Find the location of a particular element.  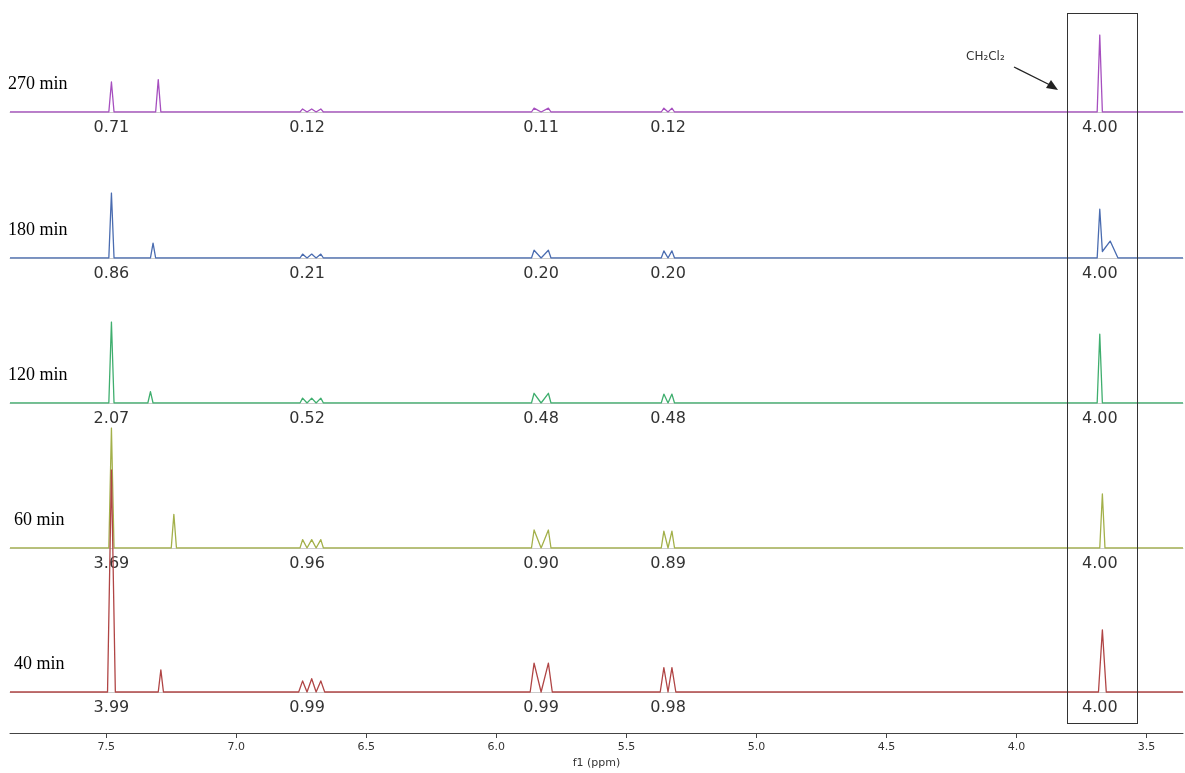

annotation: 0.89 is located at coordinates (668, 562).